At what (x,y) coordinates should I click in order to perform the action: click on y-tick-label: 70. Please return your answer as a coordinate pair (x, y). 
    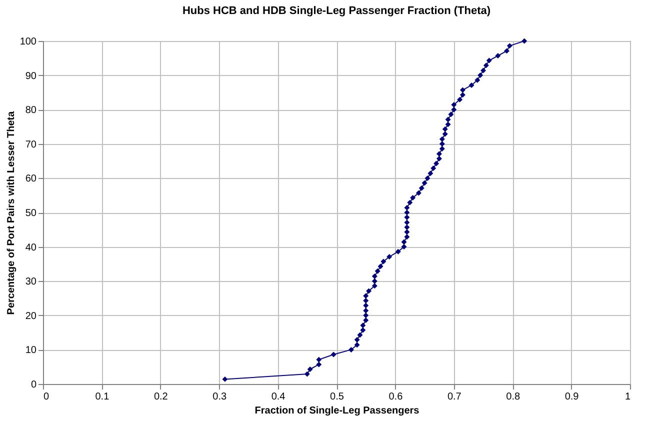
    Looking at the image, I should click on (31, 144).